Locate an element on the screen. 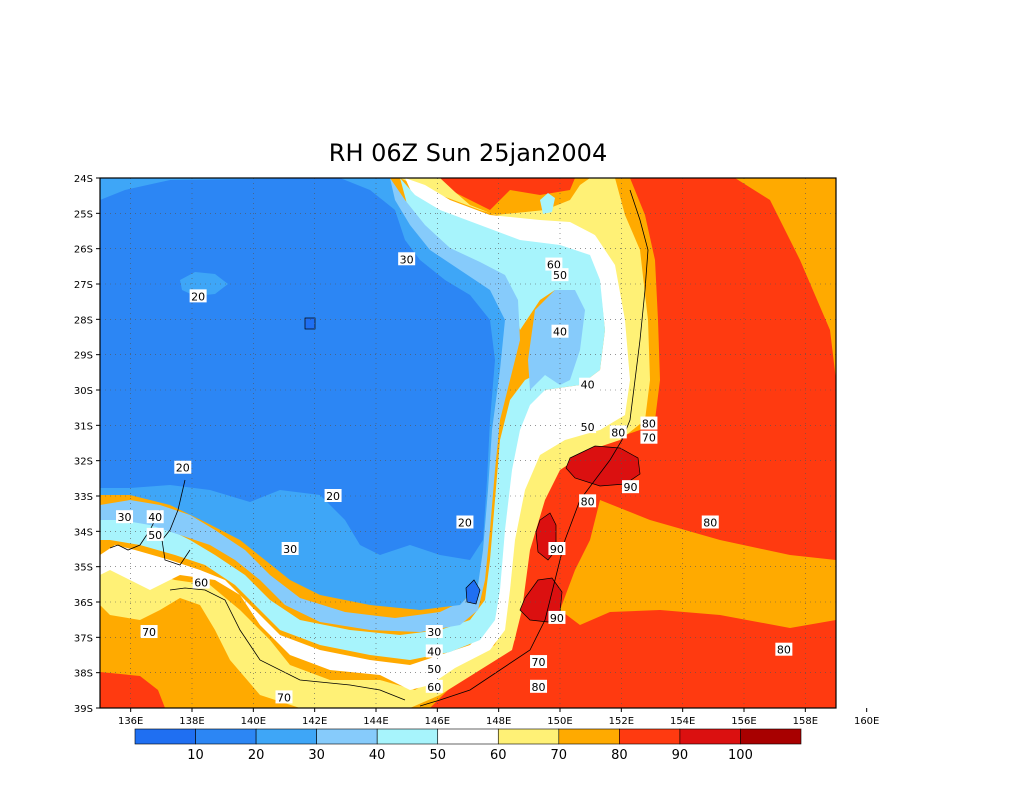 This screenshot has width=1024, height=800. fill-lt10-patch-b is located at coordinates (473, 592).